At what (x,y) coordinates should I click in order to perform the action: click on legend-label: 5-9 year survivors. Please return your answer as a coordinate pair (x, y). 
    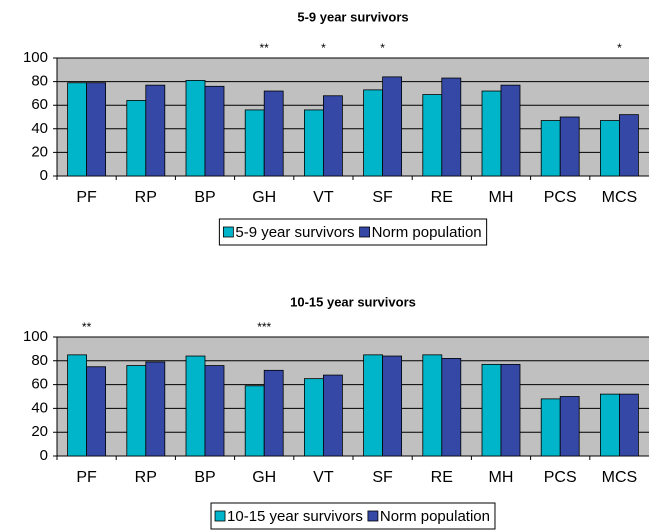
    Looking at the image, I should click on (294, 232).